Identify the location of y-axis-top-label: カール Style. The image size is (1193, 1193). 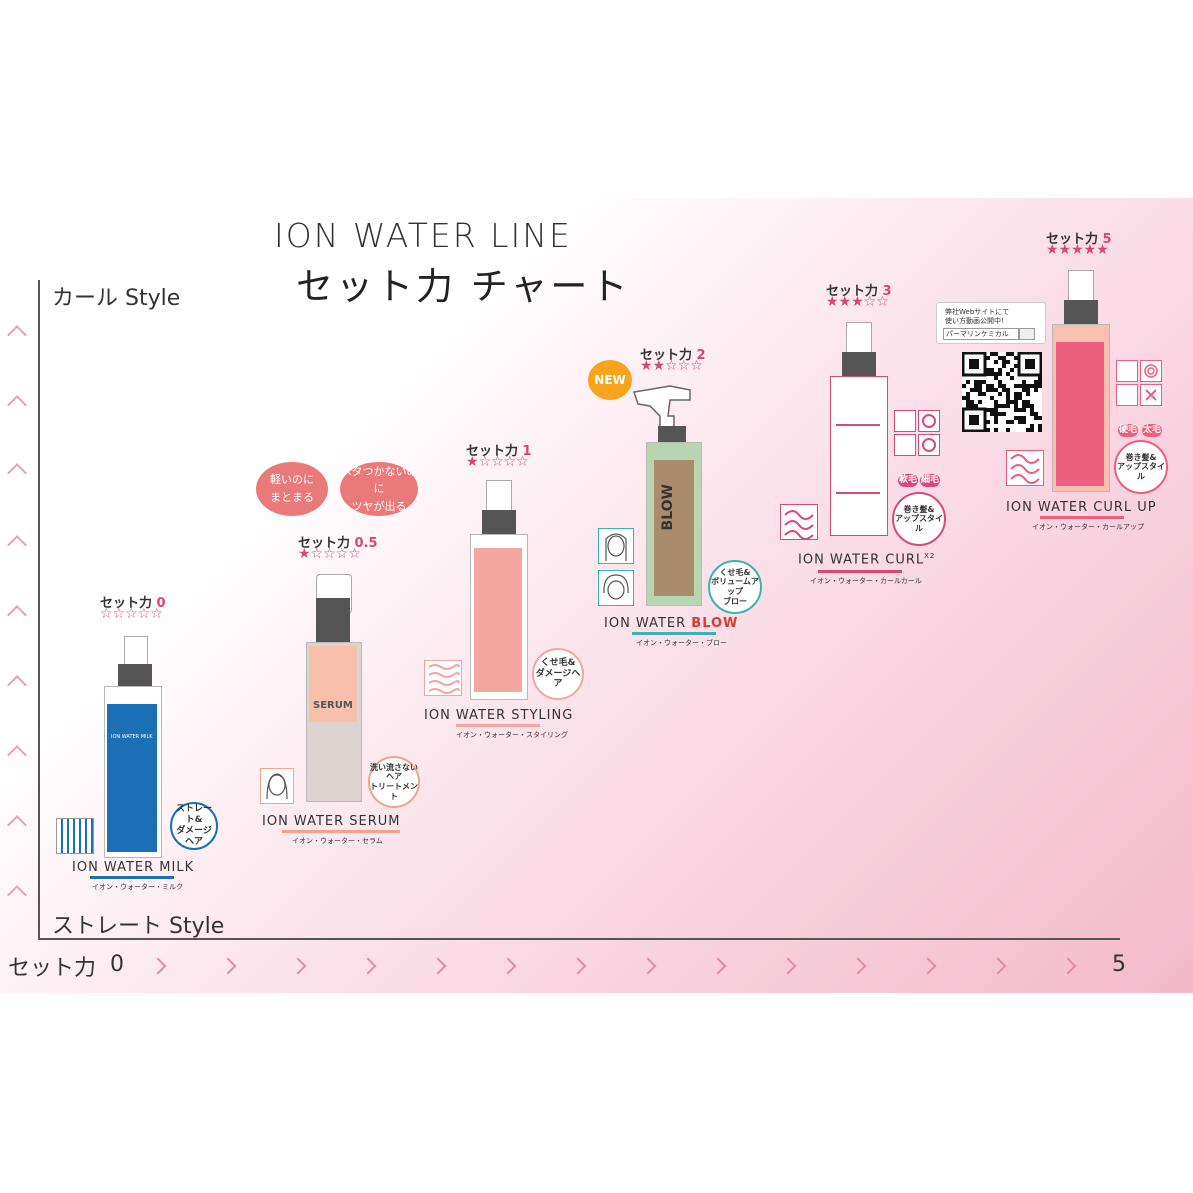
(116, 298).